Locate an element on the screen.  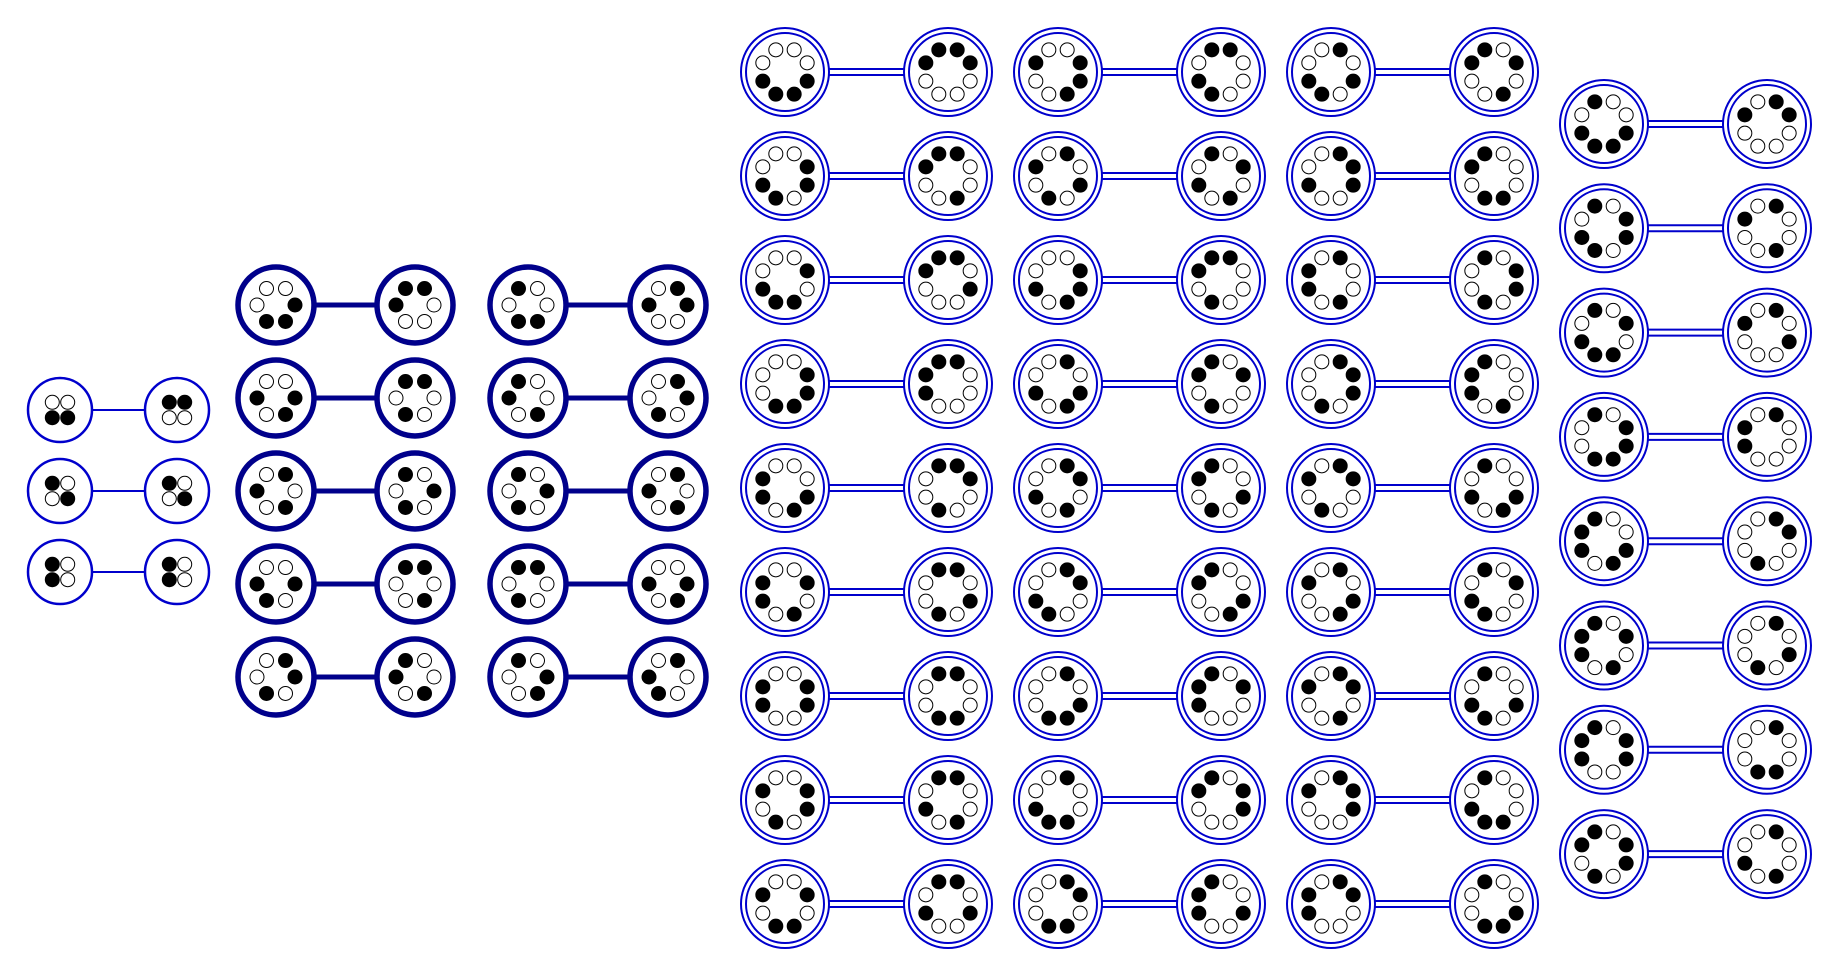
bead-ring is located at coordinates (668, 398).